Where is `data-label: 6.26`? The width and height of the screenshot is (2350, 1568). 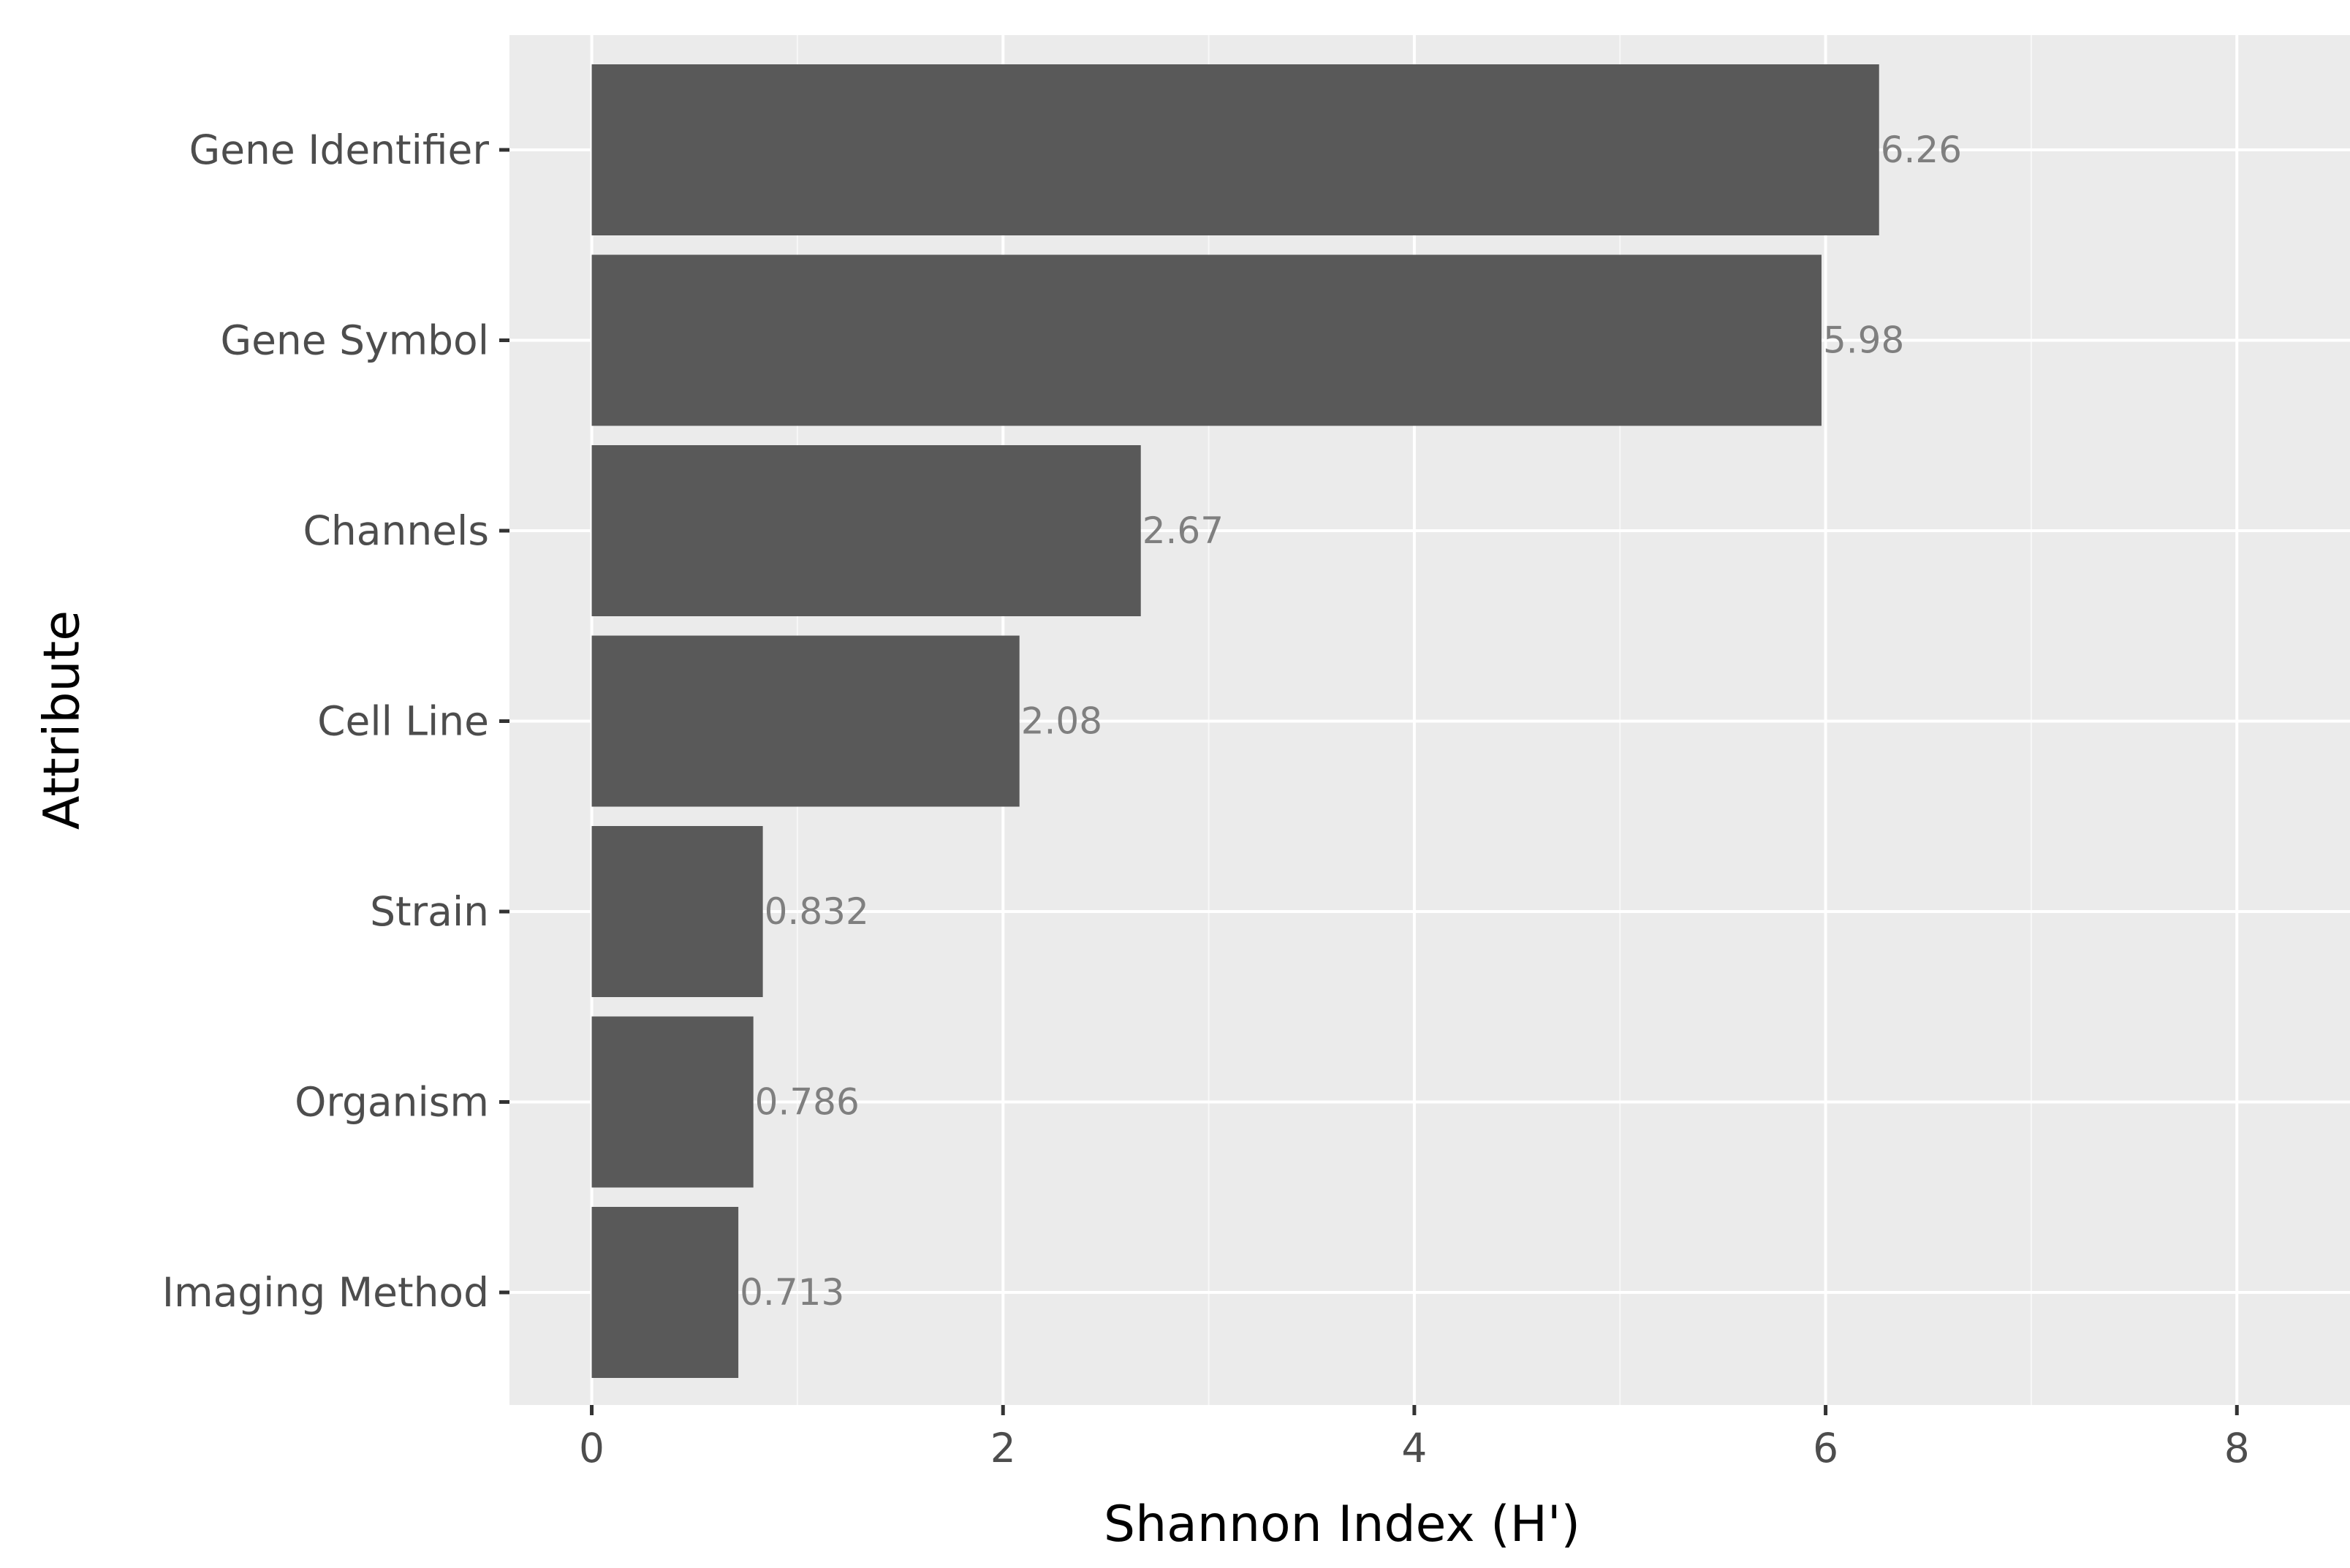 data-label: 6.26 is located at coordinates (1921, 150).